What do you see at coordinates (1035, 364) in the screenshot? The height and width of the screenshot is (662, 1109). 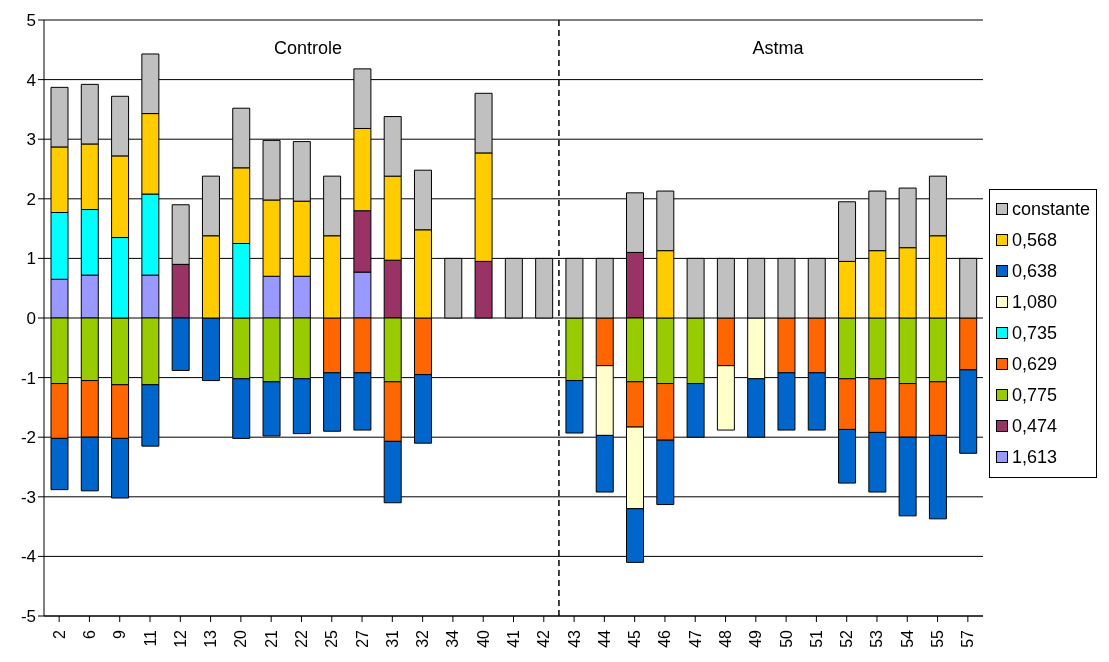 I see `legend-label: 0,629` at bounding box center [1035, 364].